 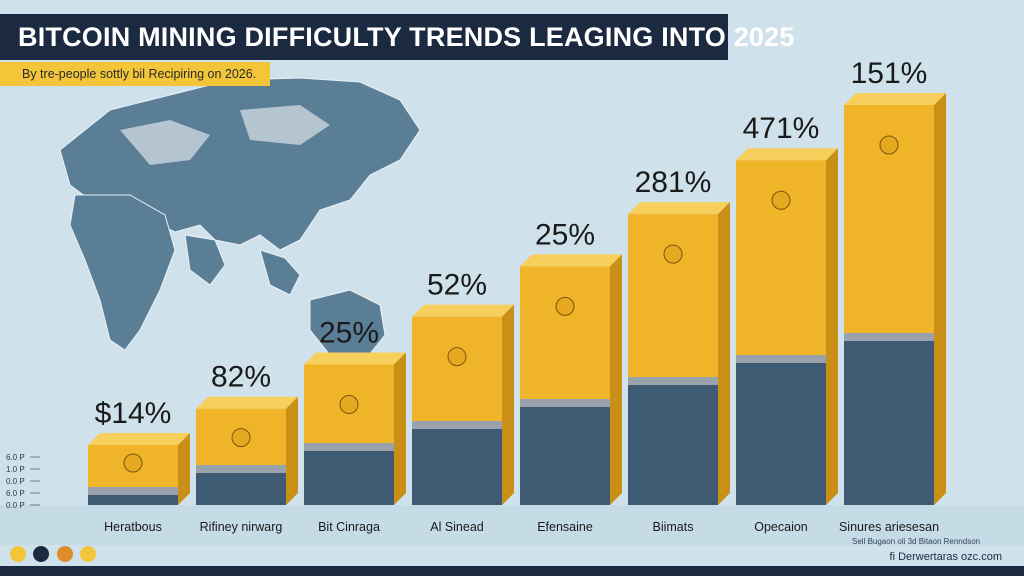 I want to click on bar: $14% Heratbous, so click(x=139, y=465).